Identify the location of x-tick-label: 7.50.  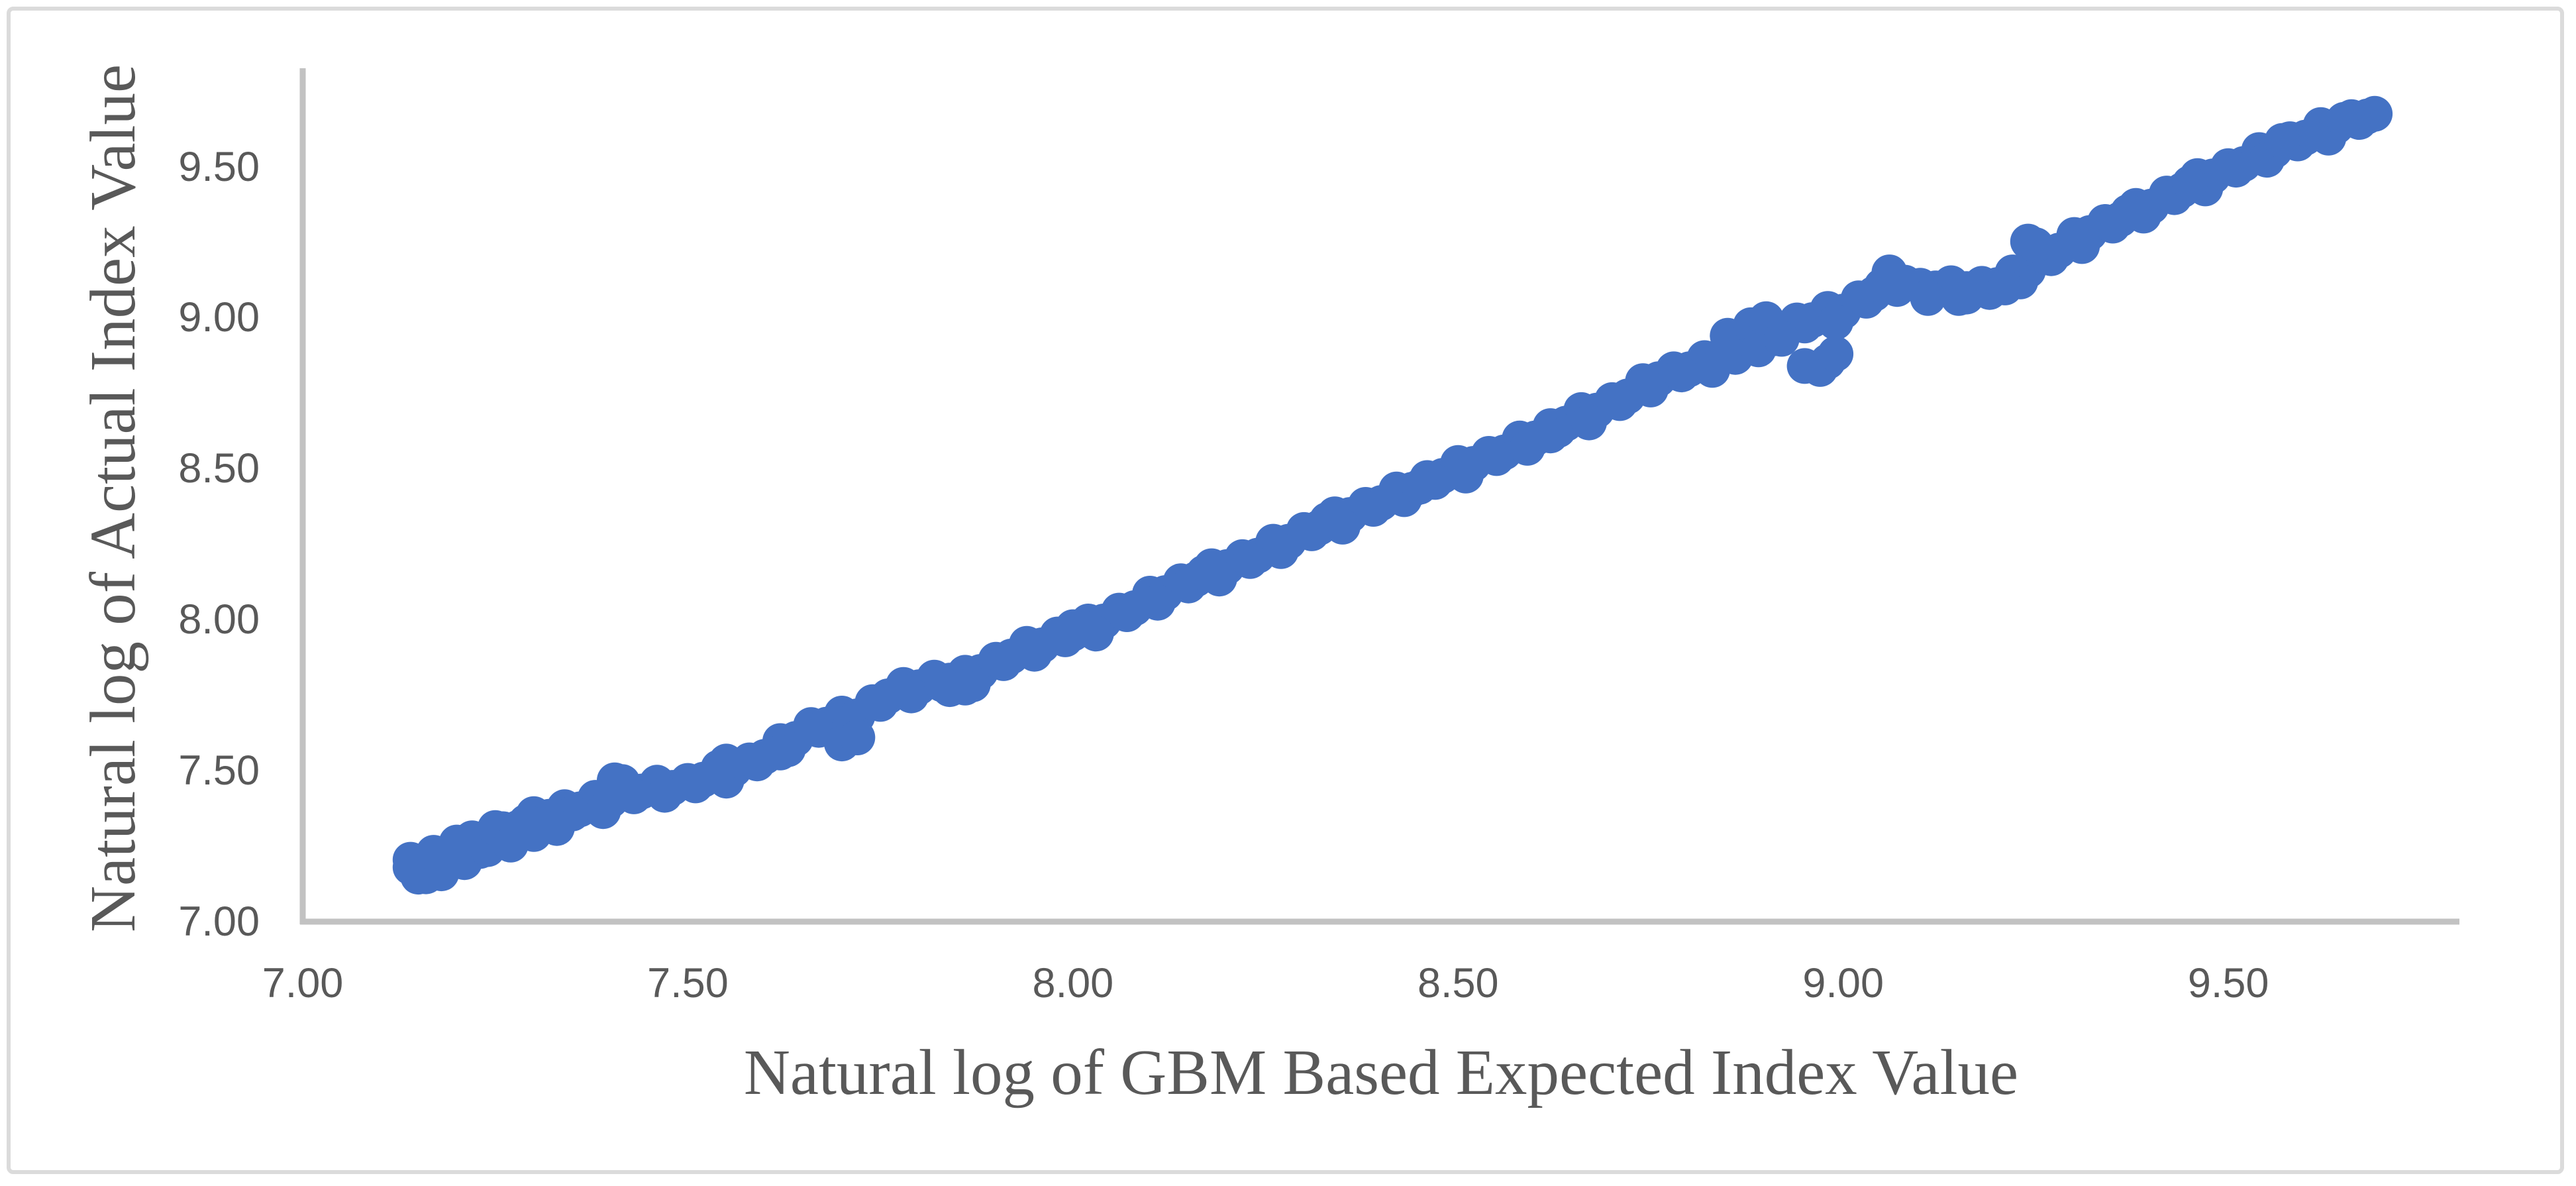
(688, 983).